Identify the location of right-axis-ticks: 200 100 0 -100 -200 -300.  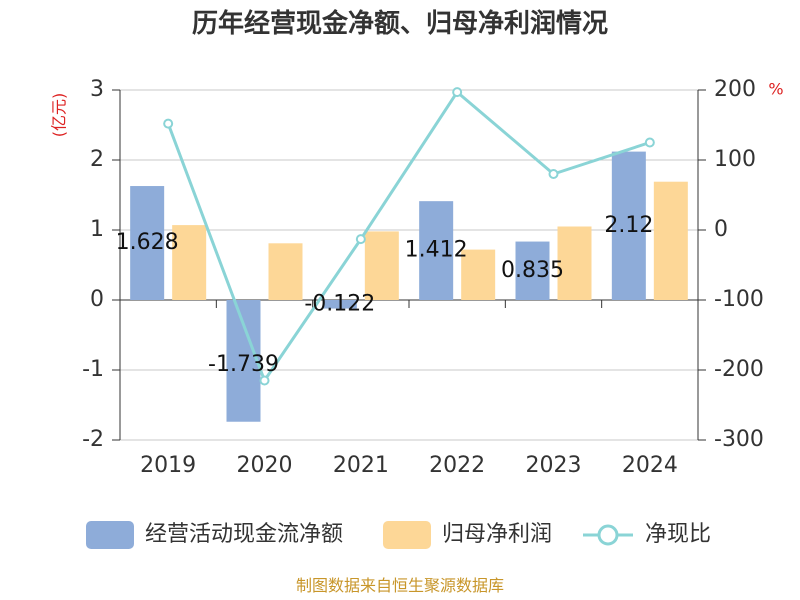
(731, 264).